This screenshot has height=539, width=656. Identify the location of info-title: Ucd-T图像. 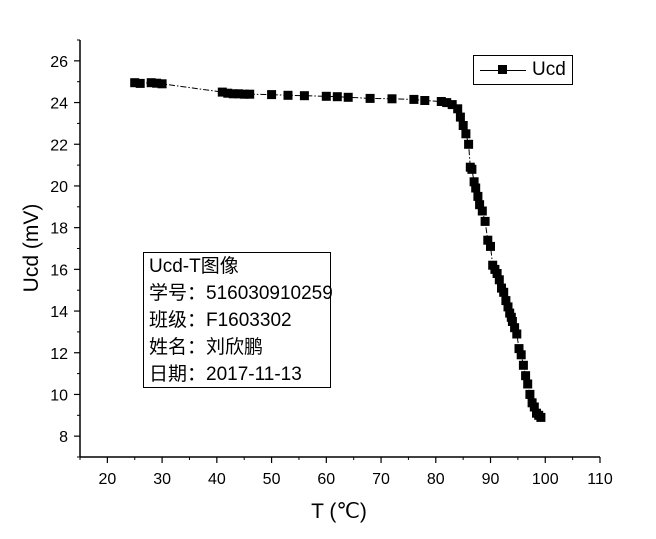
(194, 266).